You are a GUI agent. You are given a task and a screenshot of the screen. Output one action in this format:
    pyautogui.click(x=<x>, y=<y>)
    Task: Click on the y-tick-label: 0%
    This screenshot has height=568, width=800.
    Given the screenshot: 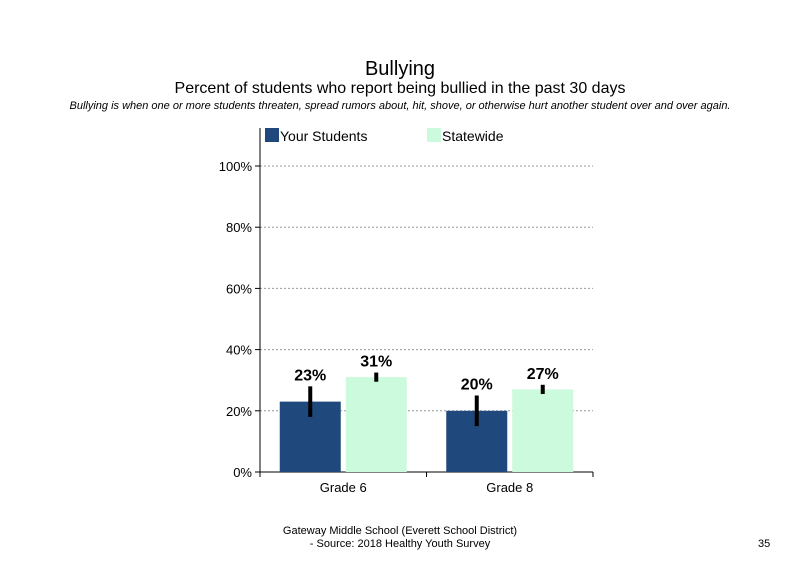 What is the action you would take?
    pyautogui.click(x=242, y=472)
    